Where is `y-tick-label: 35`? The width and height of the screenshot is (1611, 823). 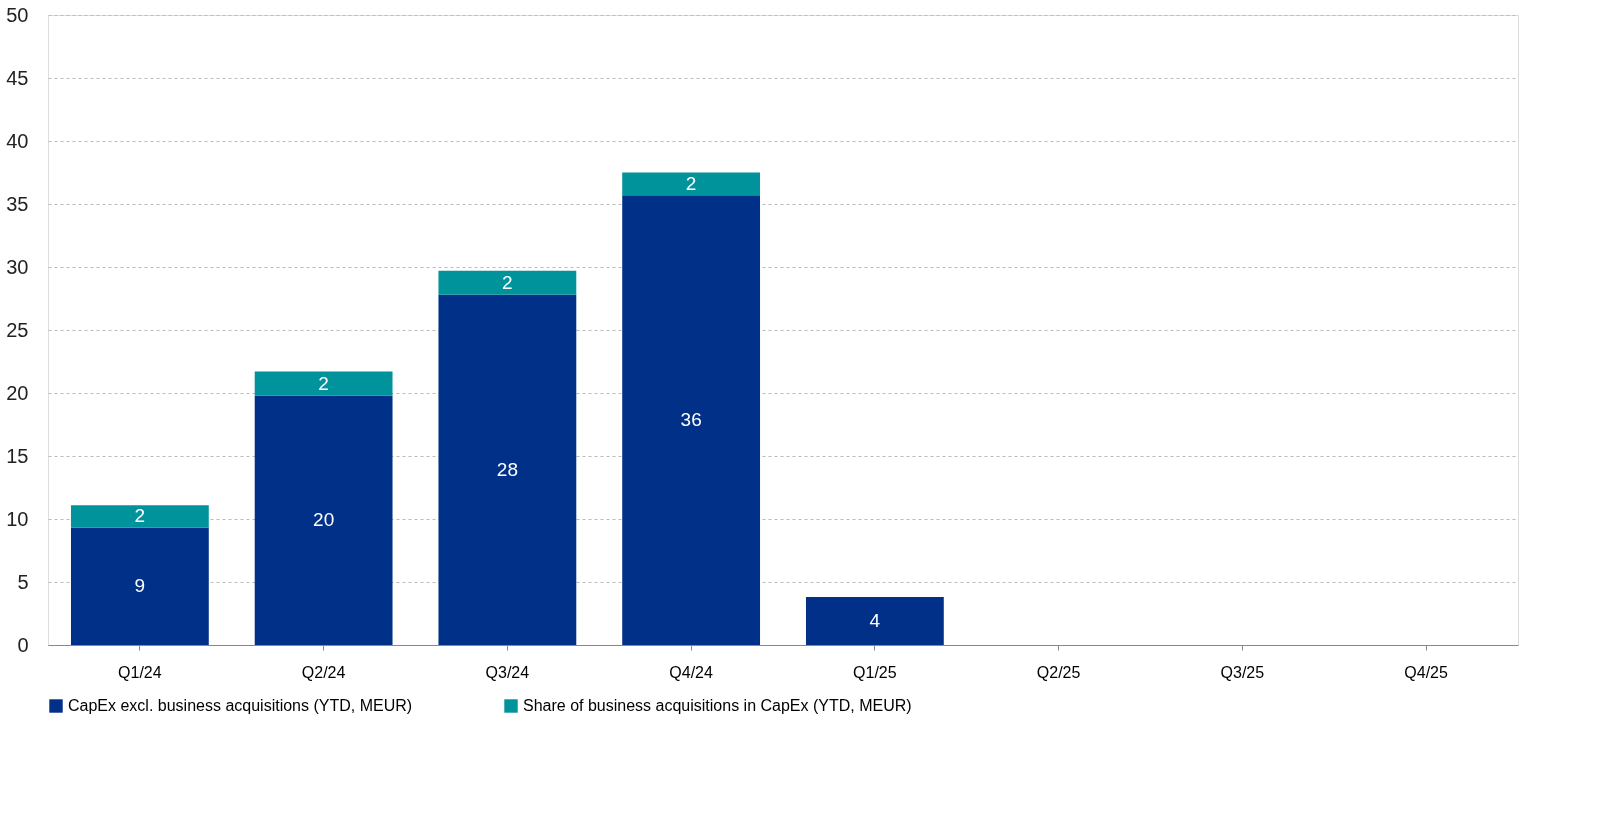 y-tick-label: 35 is located at coordinates (17, 203).